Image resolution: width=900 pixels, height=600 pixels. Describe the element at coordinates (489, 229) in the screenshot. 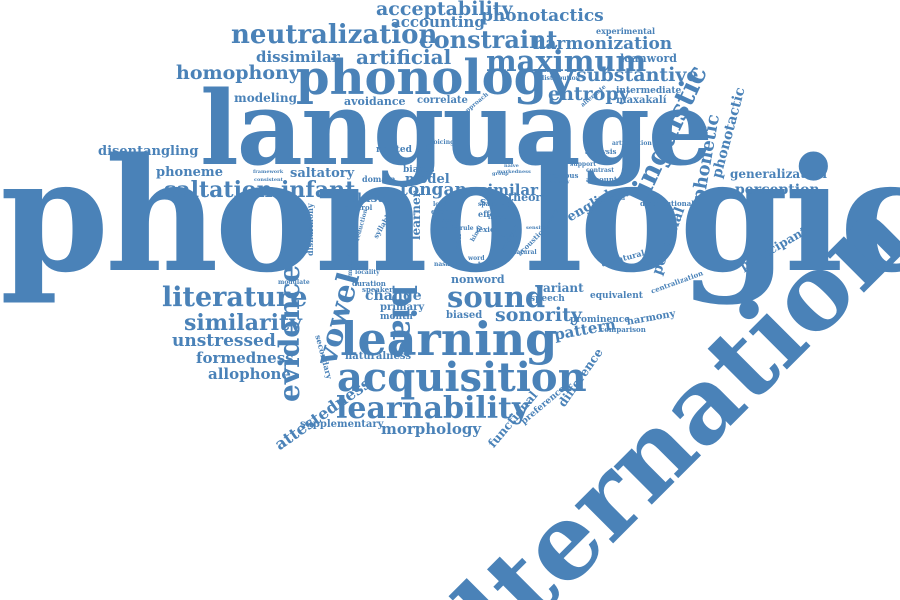

I see `word-lexical: lexical` at that location.